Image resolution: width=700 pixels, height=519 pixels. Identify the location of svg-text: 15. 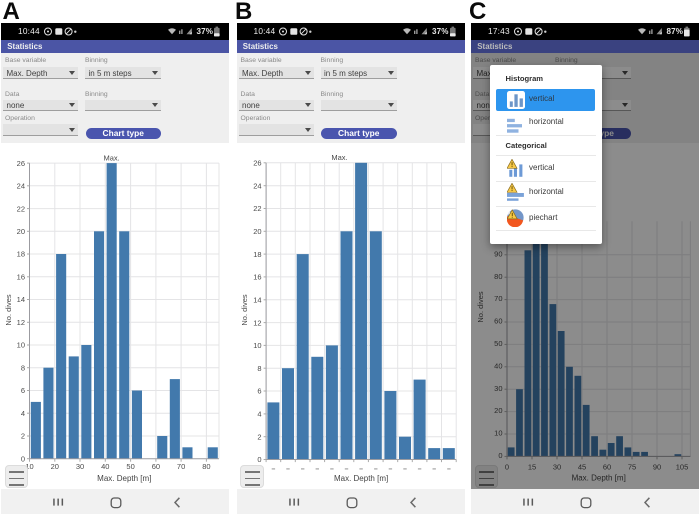
(532, 467).